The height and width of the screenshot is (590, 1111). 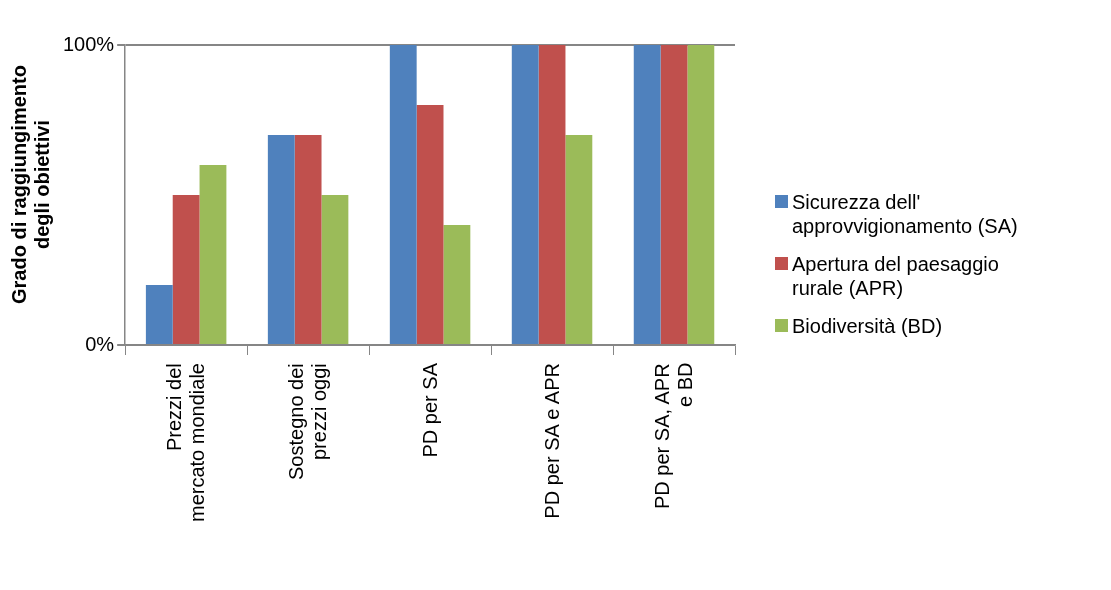 I want to click on legend-label: Apertura del paesaggio rurale (APR), so click(x=896, y=276).